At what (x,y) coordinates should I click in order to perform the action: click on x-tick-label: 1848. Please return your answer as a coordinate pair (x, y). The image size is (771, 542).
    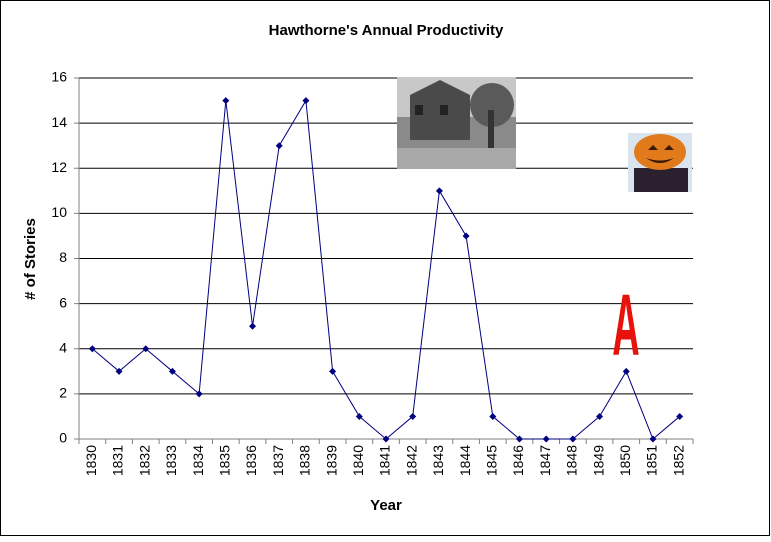
    Looking at the image, I should click on (572, 460).